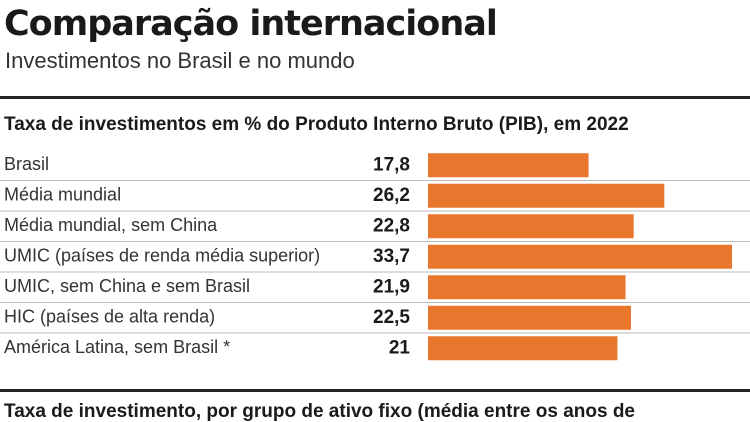 The width and height of the screenshot is (750, 422). I want to click on category-label: HIC (países de alta renda), so click(109, 317).